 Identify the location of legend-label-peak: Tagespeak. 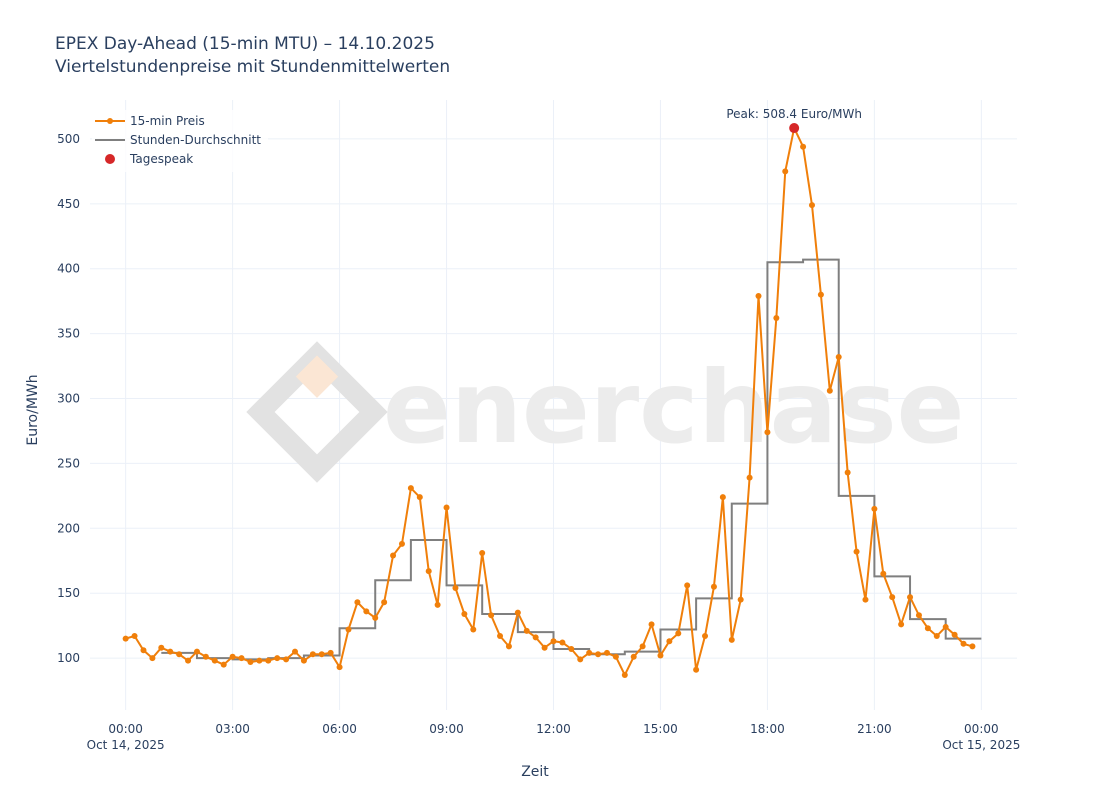
(161, 159).